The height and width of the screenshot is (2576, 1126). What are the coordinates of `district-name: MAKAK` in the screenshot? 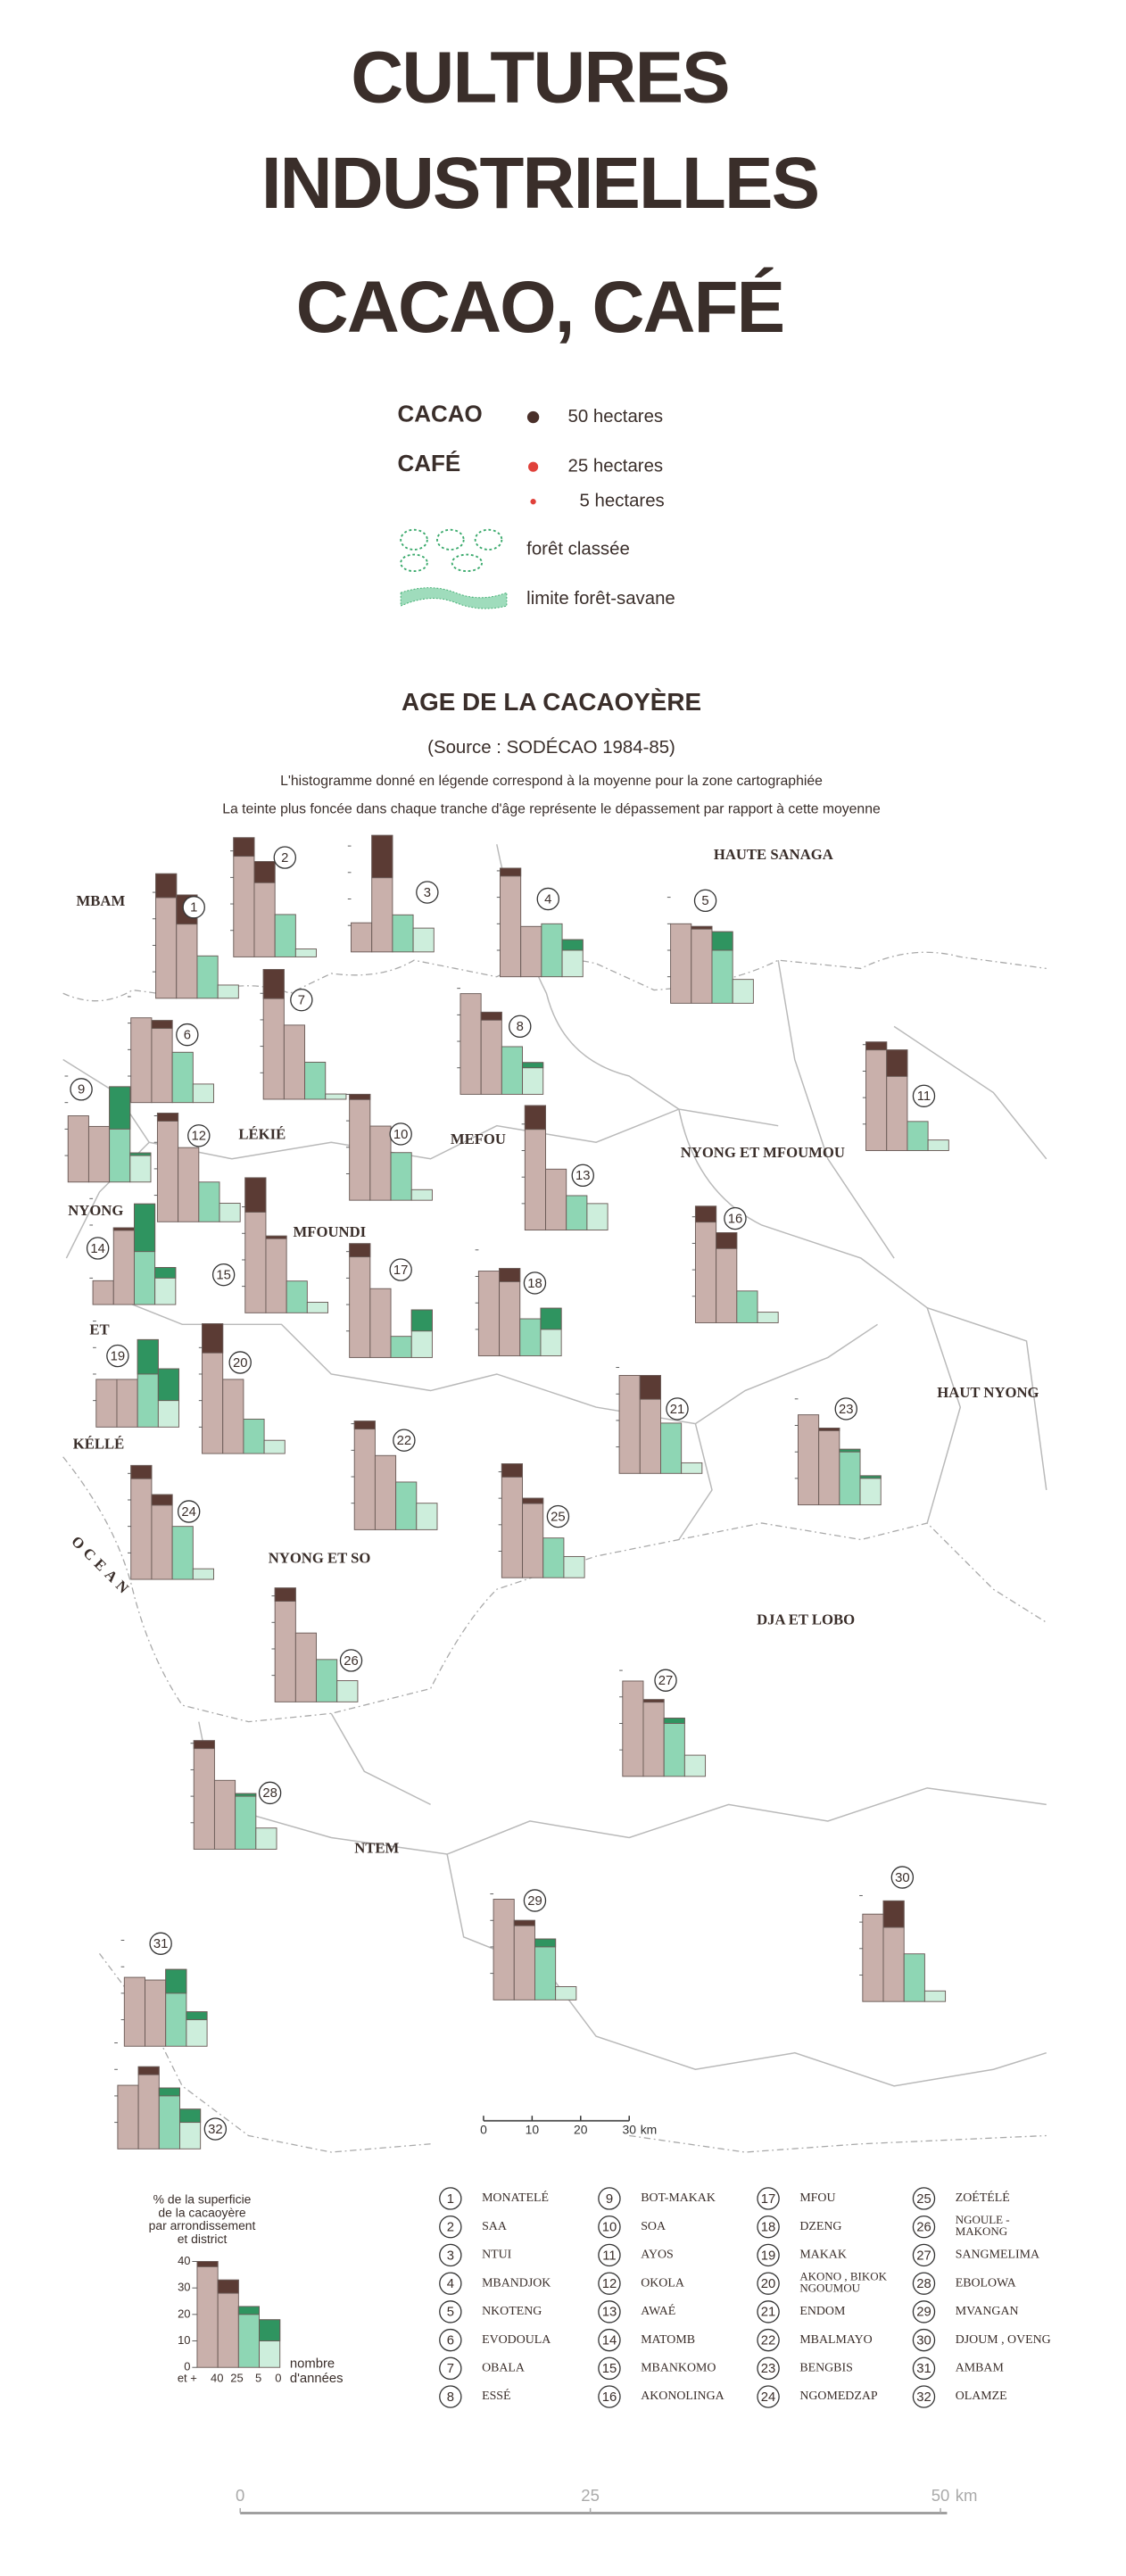 It's located at (823, 2255).